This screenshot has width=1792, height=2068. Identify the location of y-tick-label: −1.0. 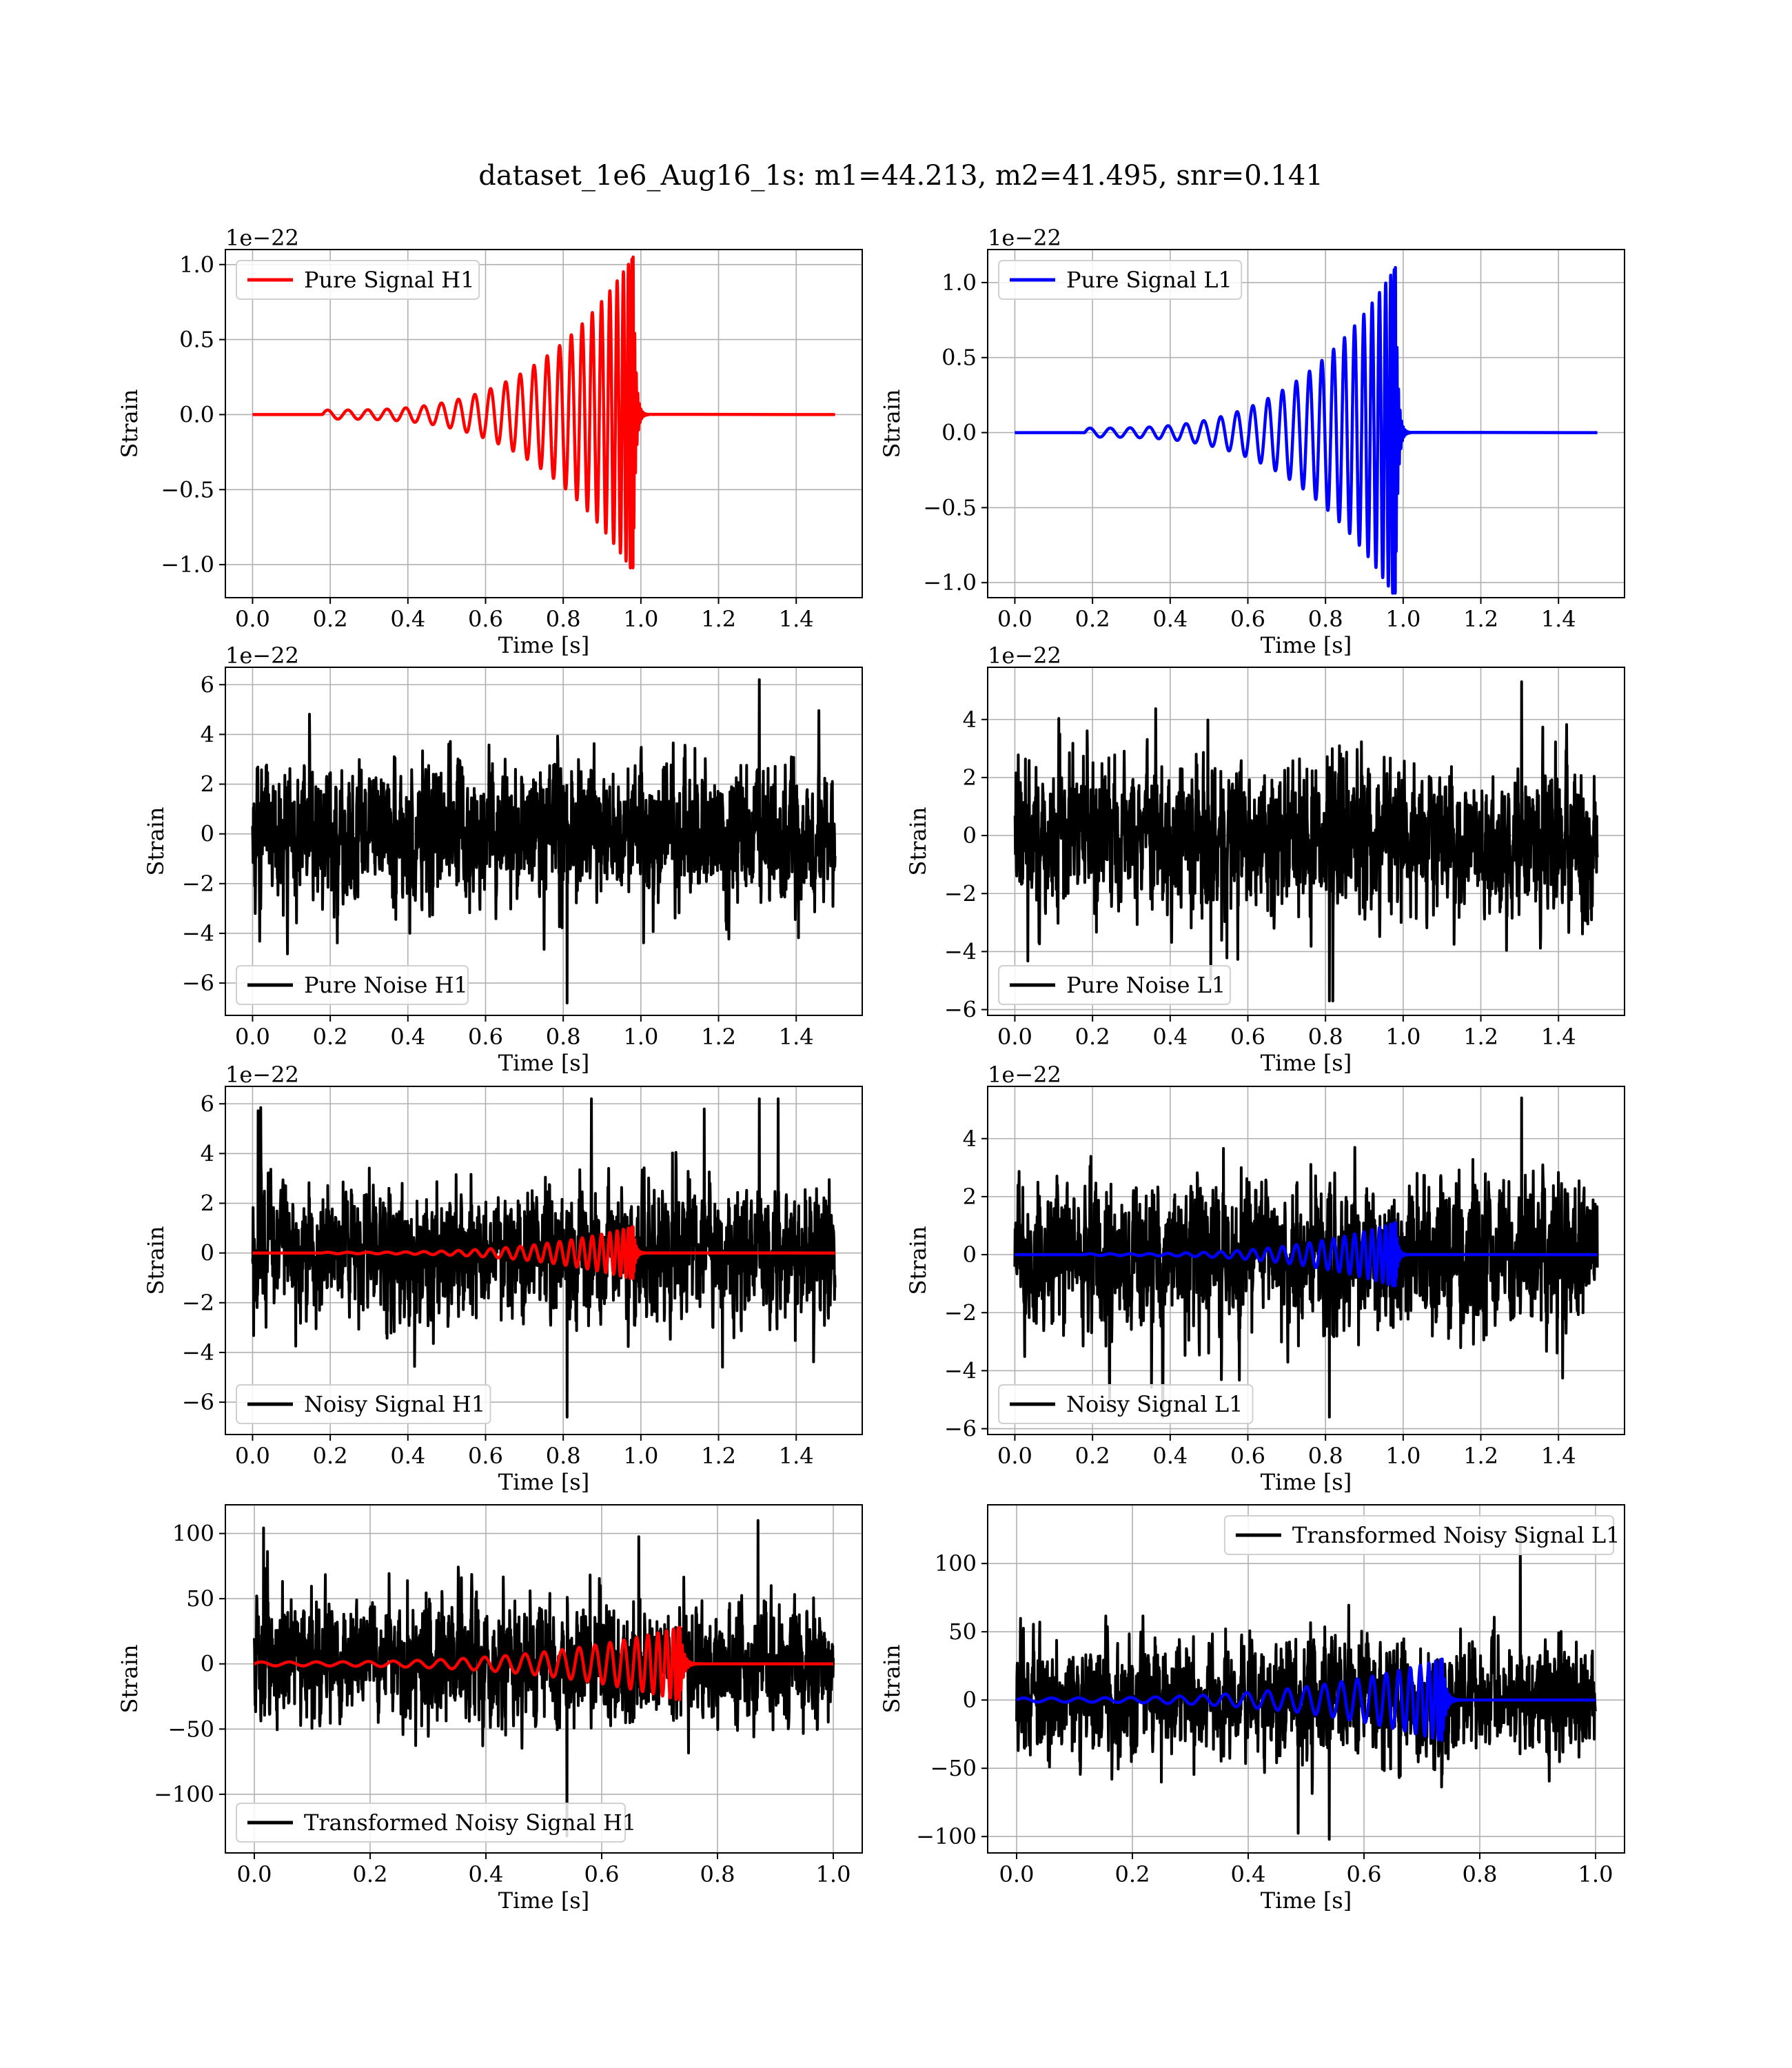
(950, 582).